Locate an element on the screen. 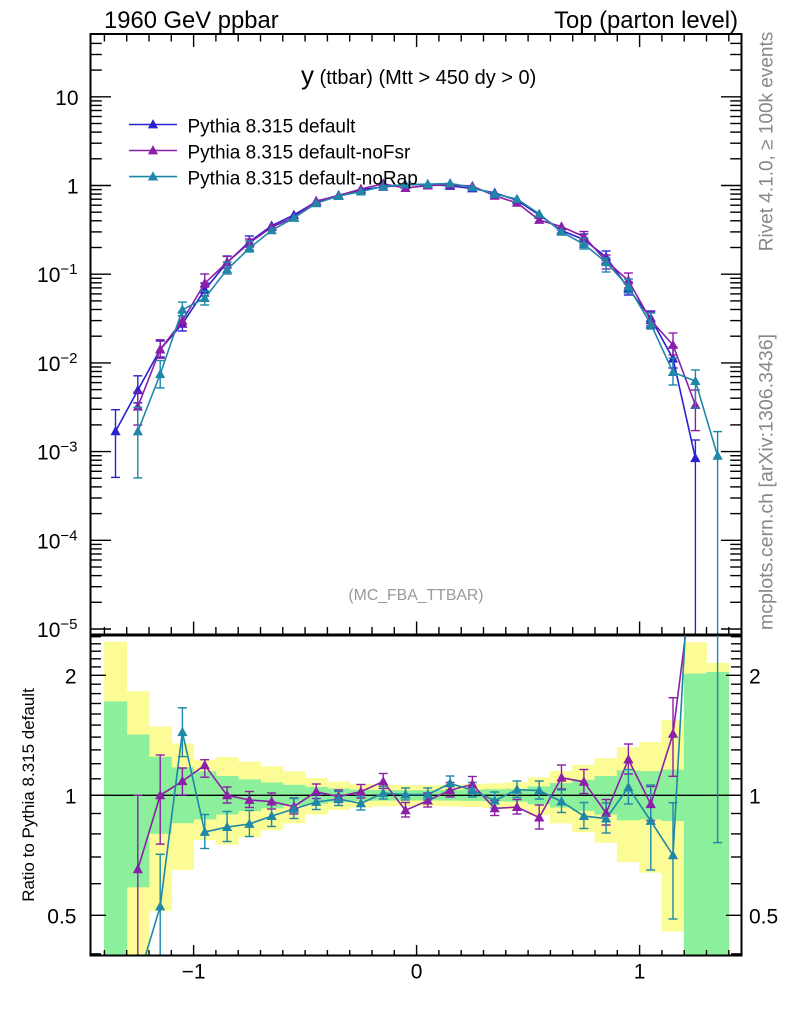 The height and width of the screenshot is (1029, 786). svg-text: 0 is located at coordinates (417, 972).